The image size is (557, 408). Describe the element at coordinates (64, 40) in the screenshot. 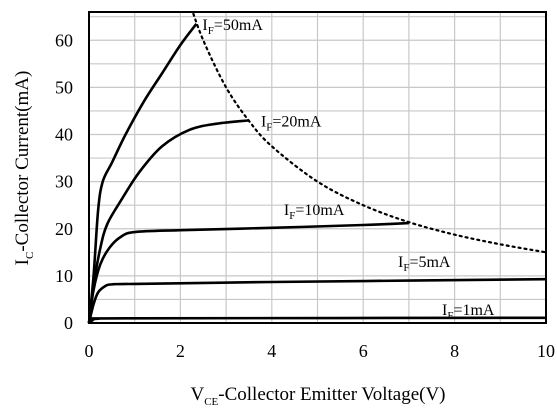

I see `y-tick-label: 60` at that location.